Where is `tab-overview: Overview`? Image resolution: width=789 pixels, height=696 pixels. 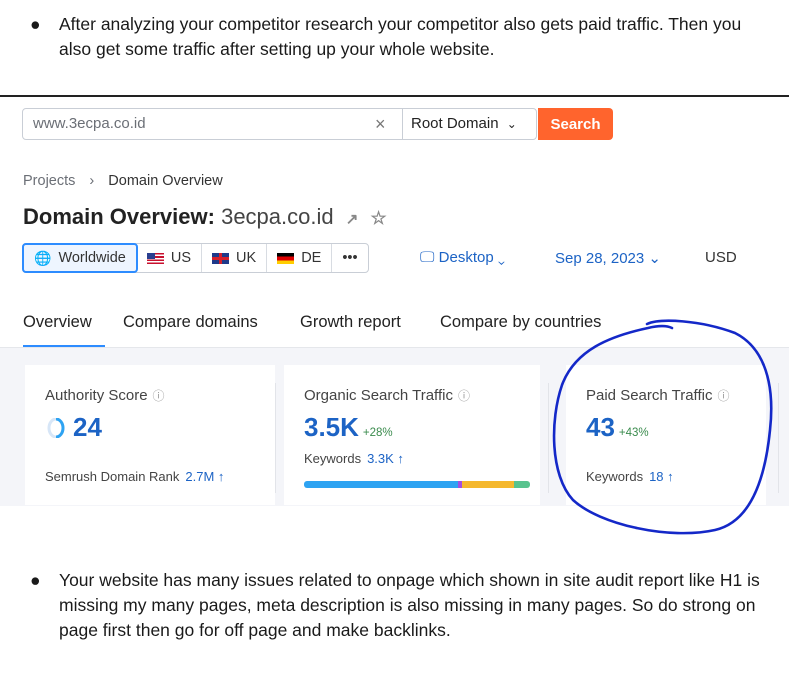
tab-overview: Overview is located at coordinates (57, 322).